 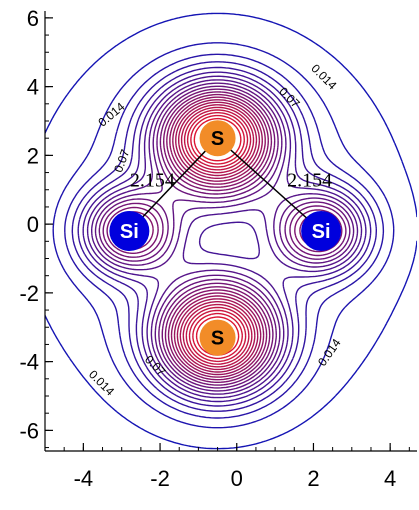 I want to click on x-tick-label: 4, so click(x=390, y=478).